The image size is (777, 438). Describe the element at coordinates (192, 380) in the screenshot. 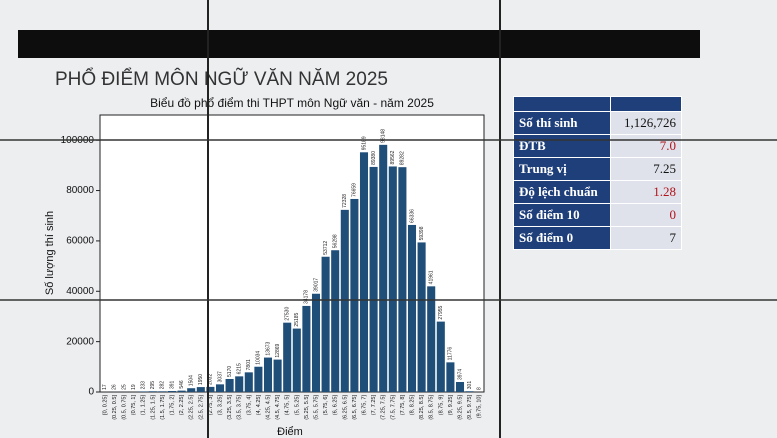

I see `value-label: 1504` at that location.